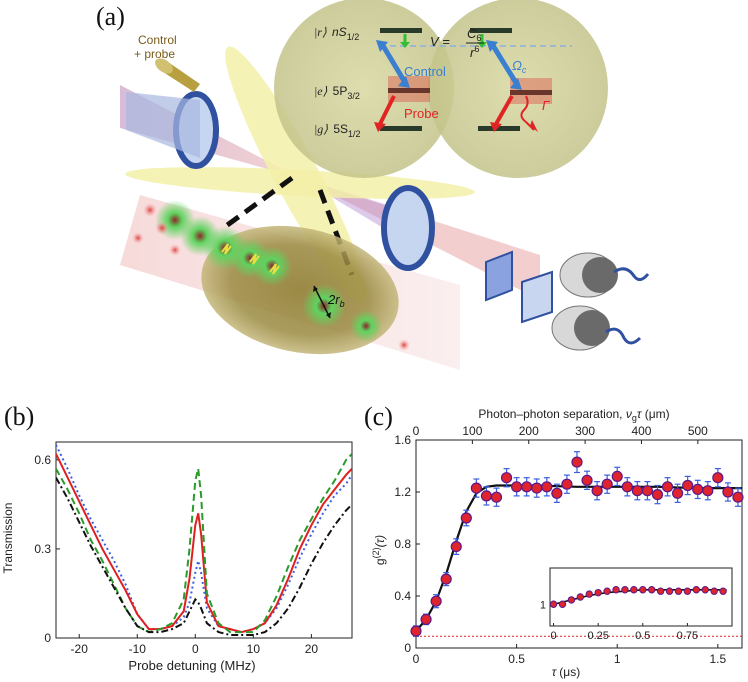 Image resolution: width=748 pixels, height=682 pixels. Describe the element at coordinates (337, 130) in the screenshot. I see `svg-text: |g⟩ 5S1/2` at that location.